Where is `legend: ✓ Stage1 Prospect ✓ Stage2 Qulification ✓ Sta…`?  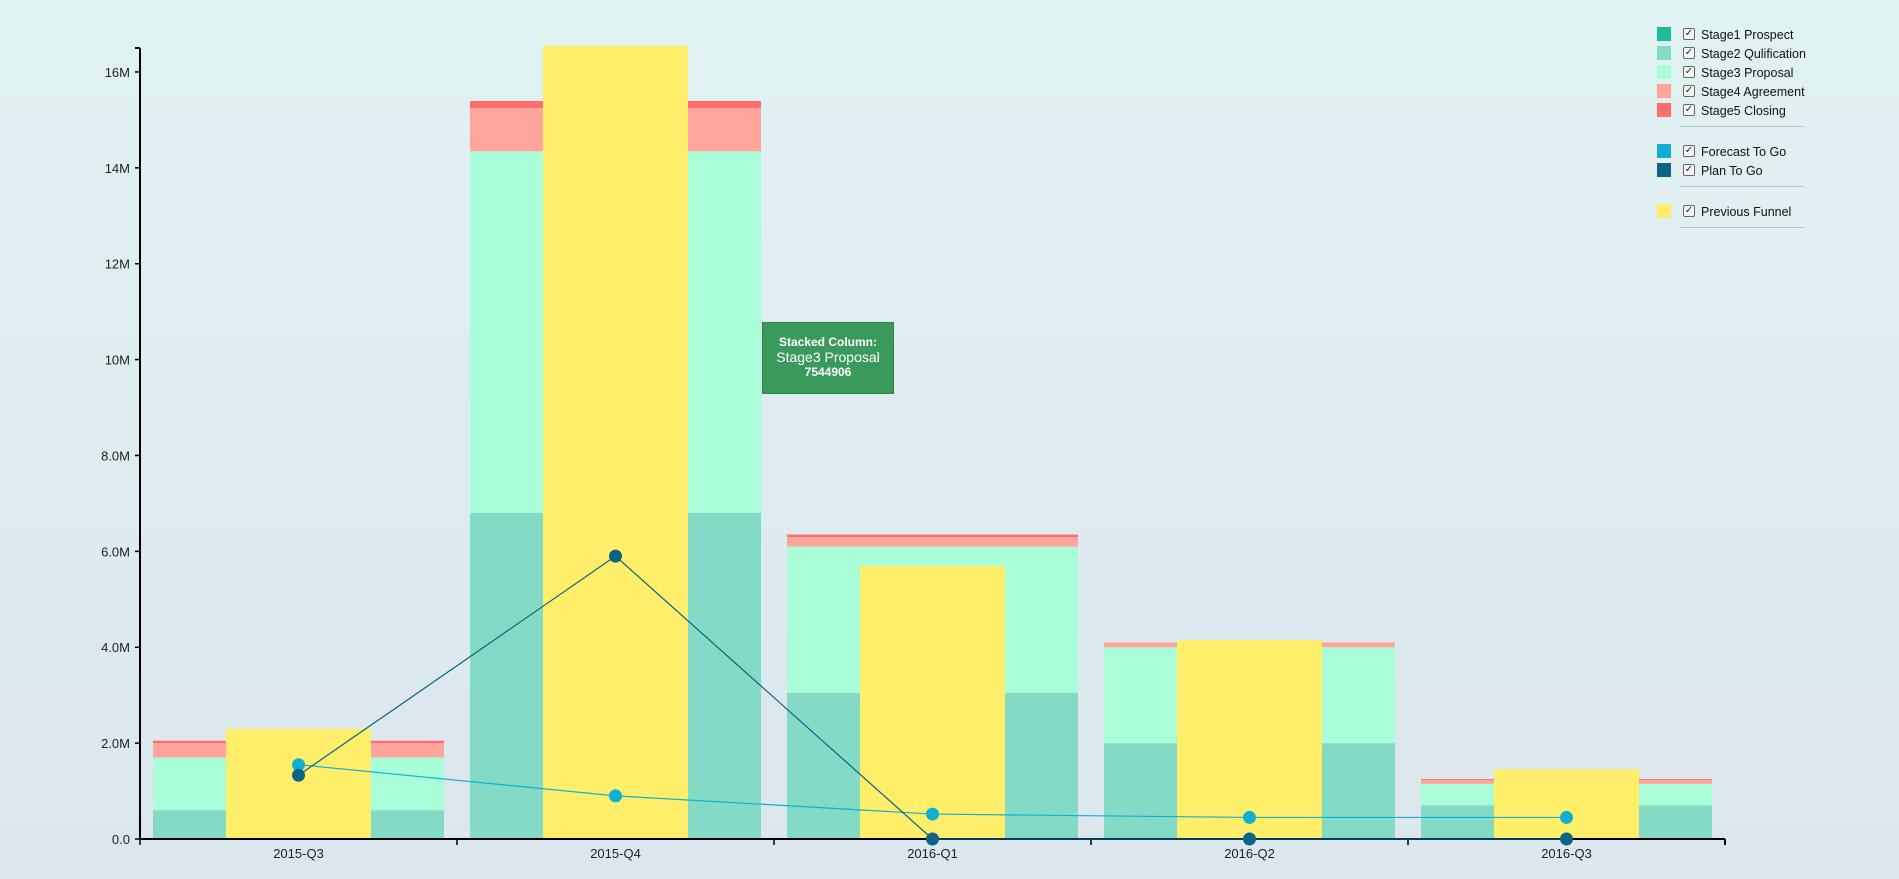 legend: ✓ Stage1 Prospect ✓ Stage2 Qulification ✓ Sta… is located at coordinates (1730, 135).